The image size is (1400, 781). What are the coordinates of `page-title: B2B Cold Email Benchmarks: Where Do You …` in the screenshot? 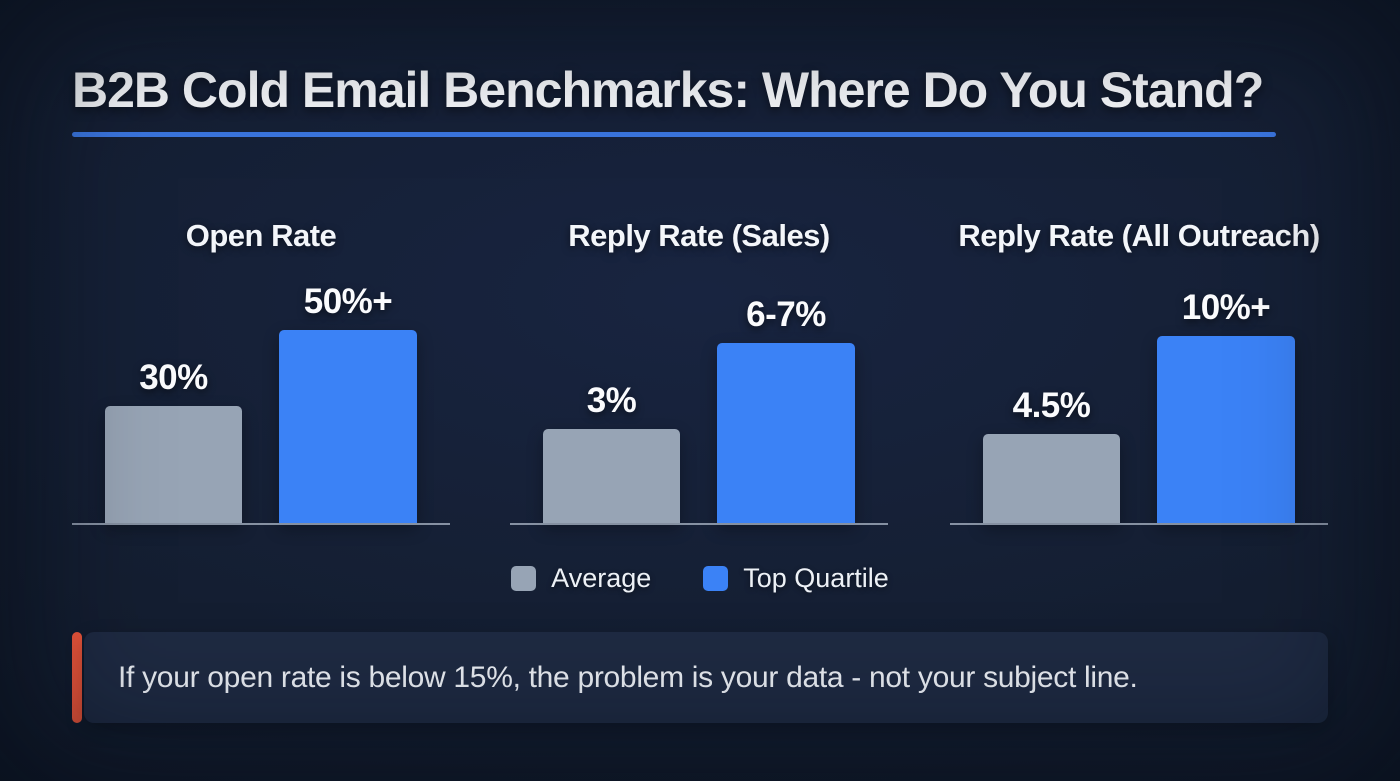 It's located at (668, 90).